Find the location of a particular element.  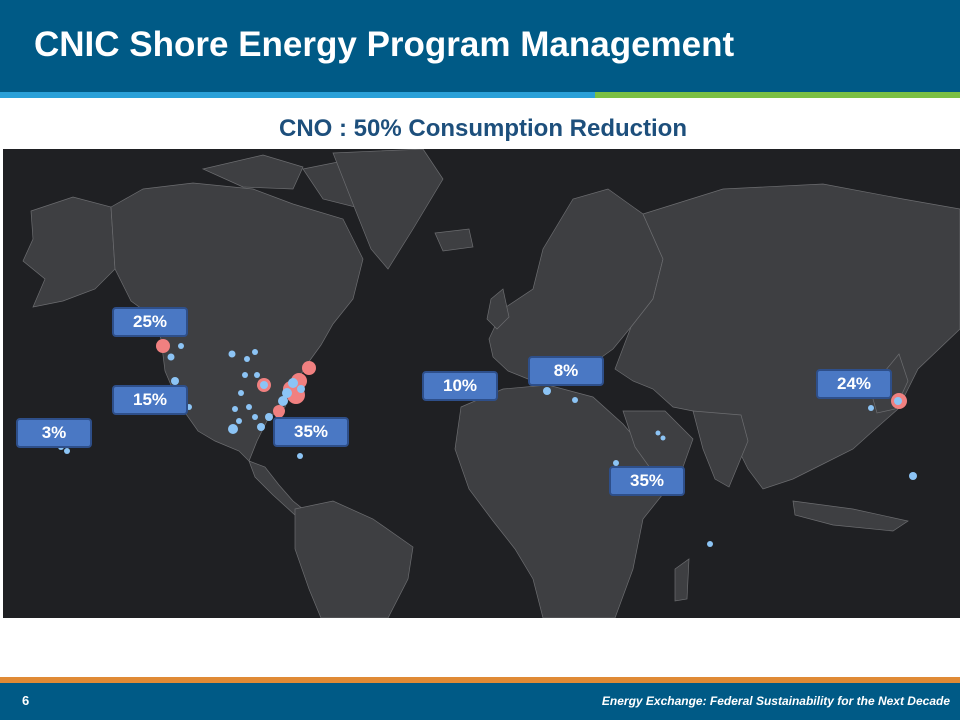

indonesia is located at coordinates (850, 516).